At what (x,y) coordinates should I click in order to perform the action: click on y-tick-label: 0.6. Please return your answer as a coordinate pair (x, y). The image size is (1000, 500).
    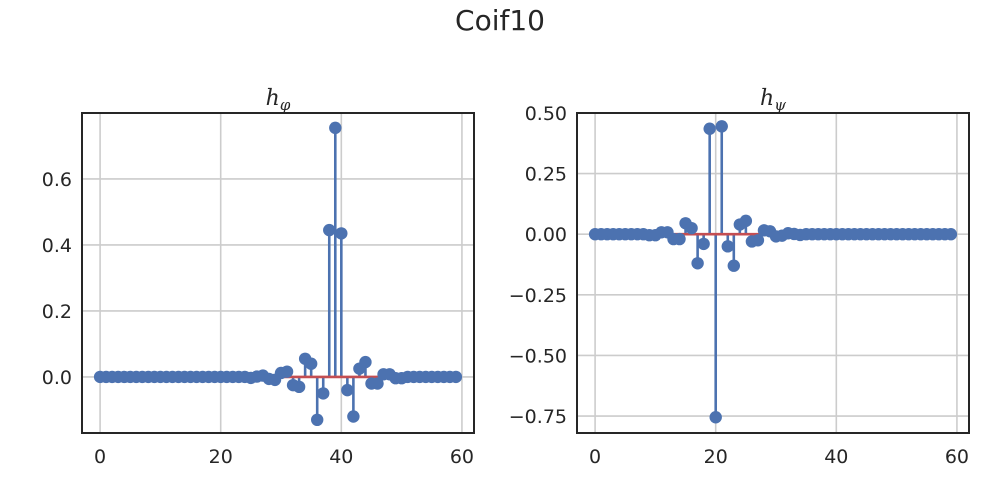
    Looking at the image, I should click on (57, 180).